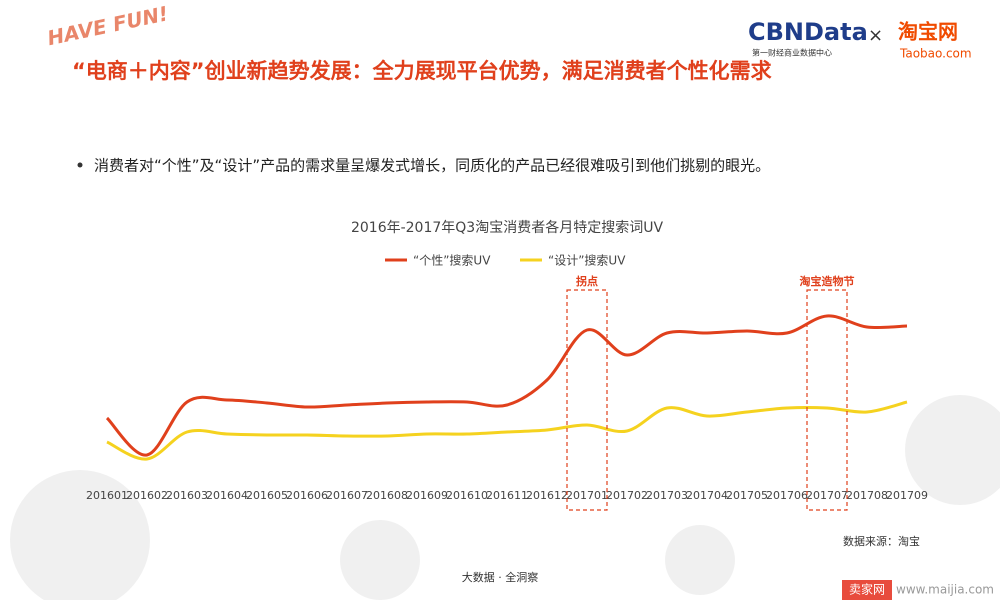  What do you see at coordinates (808, 32) in the screenshot?
I see `brand: CBNData` at bounding box center [808, 32].